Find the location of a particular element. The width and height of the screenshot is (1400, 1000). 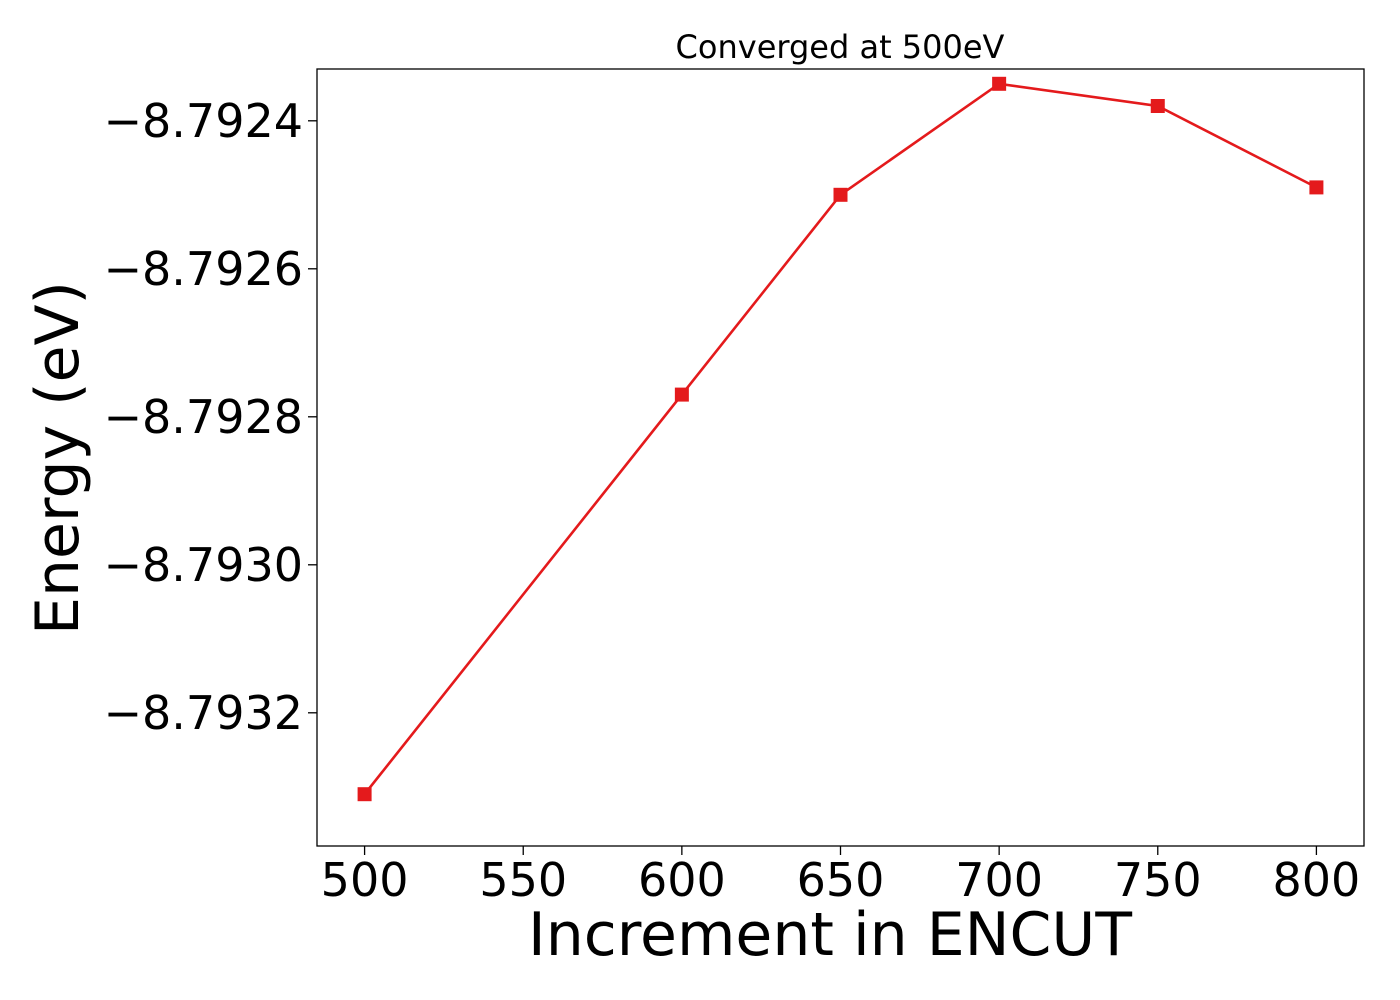

y-tick-label: −8.7930 is located at coordinates (204, 565).